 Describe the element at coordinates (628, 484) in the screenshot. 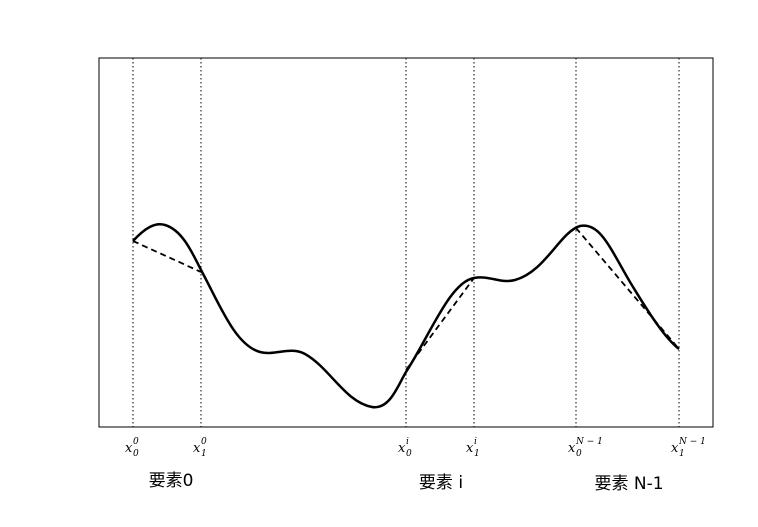

I see `element-label: 要素 N-1` at that location.